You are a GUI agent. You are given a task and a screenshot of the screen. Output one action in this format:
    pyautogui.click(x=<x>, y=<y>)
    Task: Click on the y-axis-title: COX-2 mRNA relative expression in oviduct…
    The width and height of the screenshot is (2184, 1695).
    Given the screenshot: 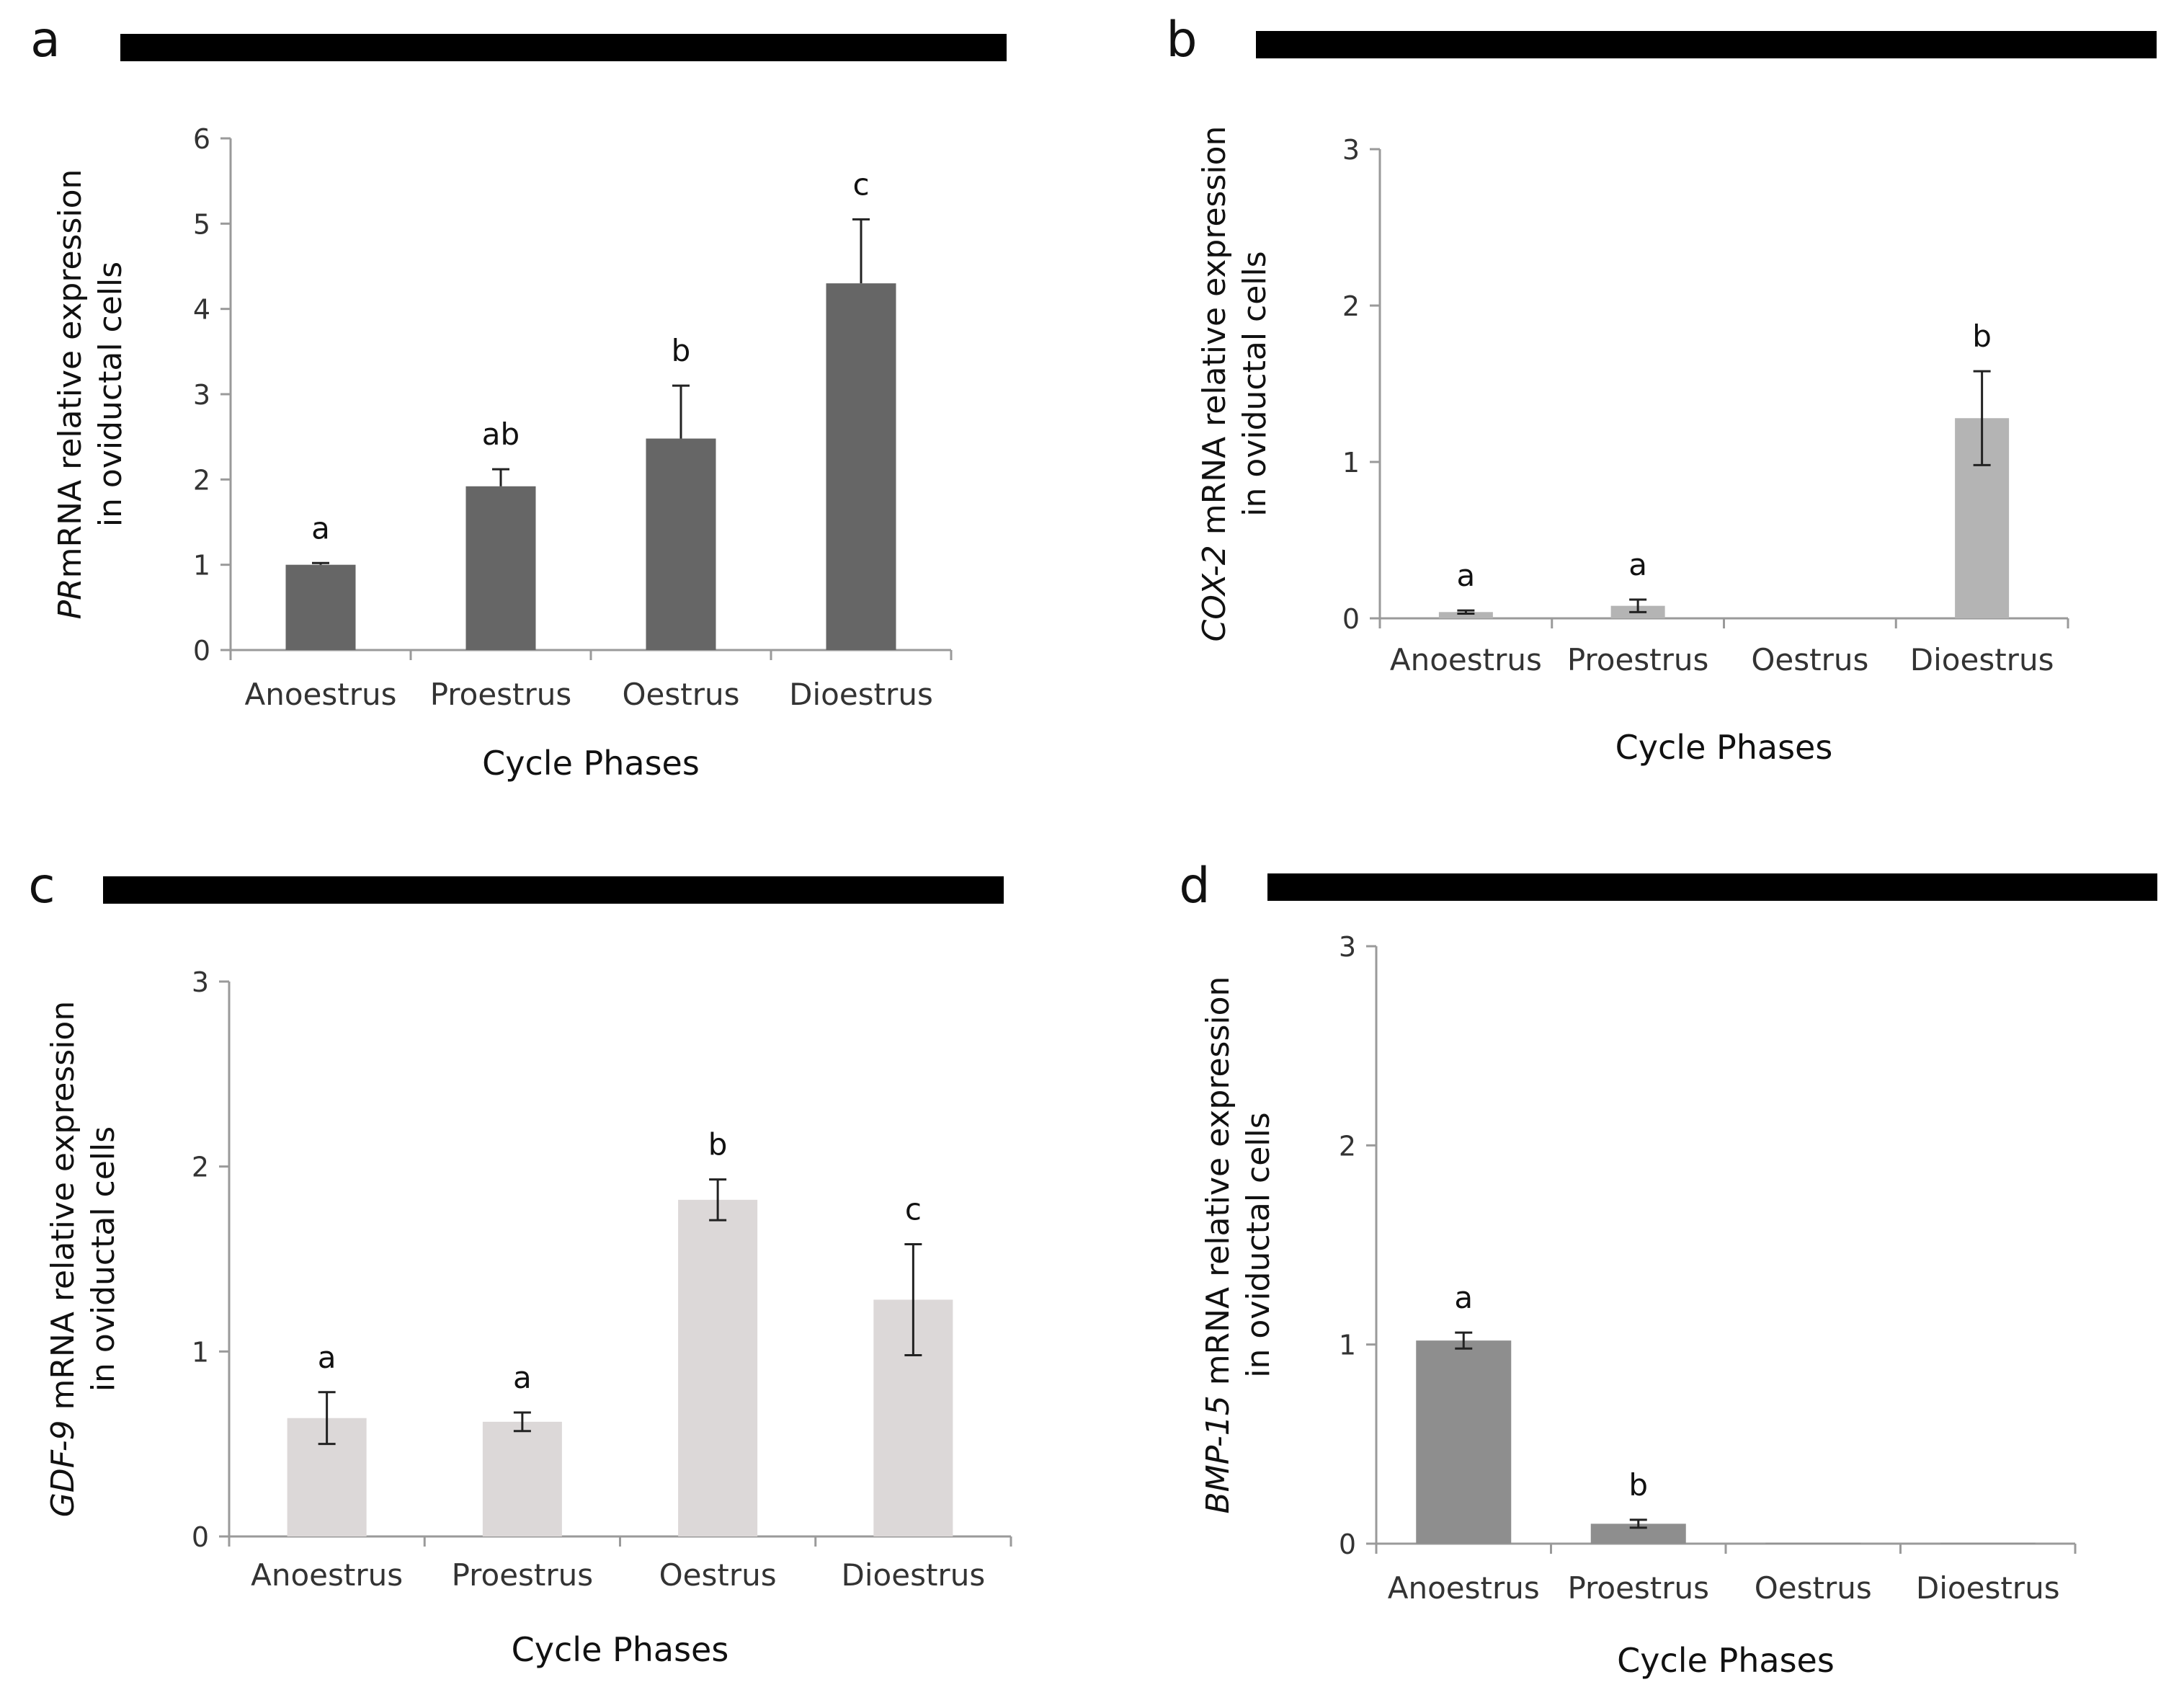 What is the action you would take?
    pyautogui.click(x=1234, y=384)
    